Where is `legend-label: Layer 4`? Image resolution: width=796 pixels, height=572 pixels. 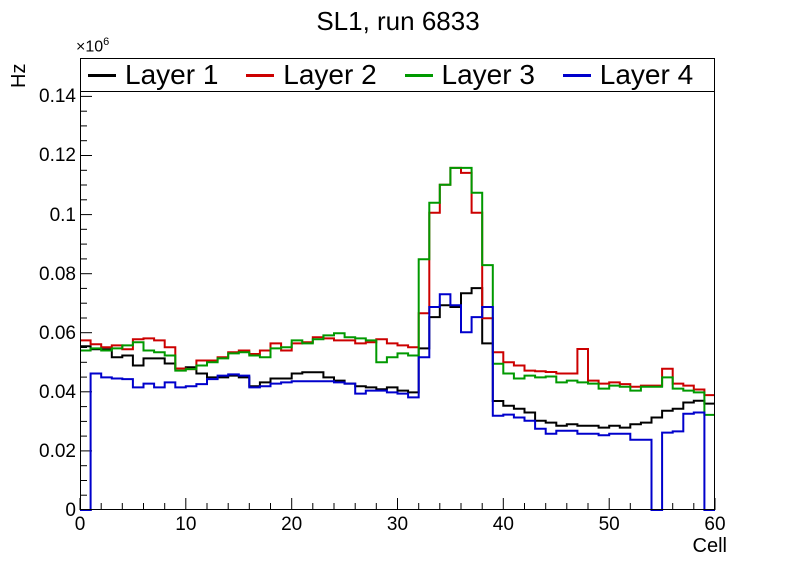
legend-label: Layer 4 is located at coordinates (646, 74).